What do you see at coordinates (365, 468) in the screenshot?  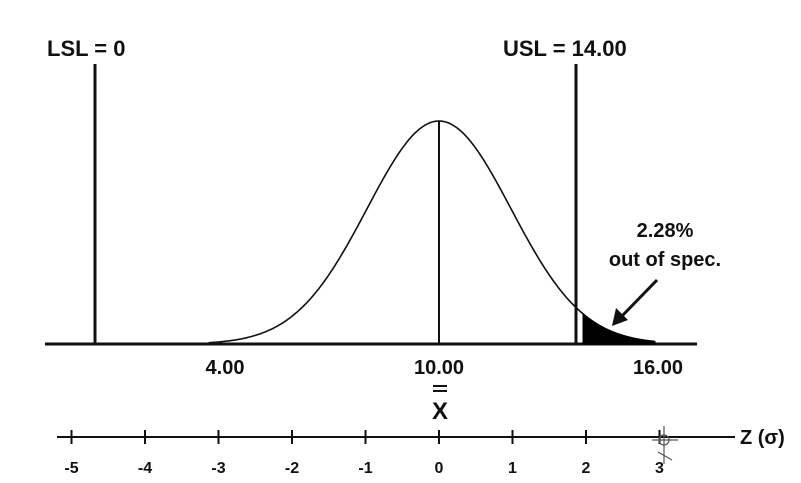 I see `z-tick-label: -1` at bounding box center [365, 468].